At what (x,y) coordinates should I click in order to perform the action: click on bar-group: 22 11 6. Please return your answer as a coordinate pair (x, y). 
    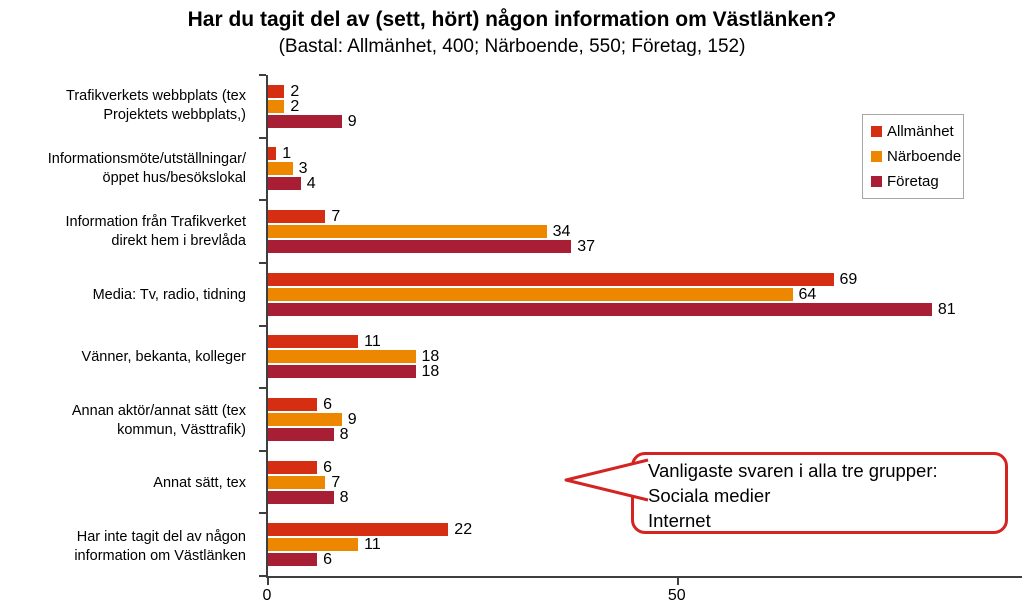
    Looking at the image, I should click on (645, 544).